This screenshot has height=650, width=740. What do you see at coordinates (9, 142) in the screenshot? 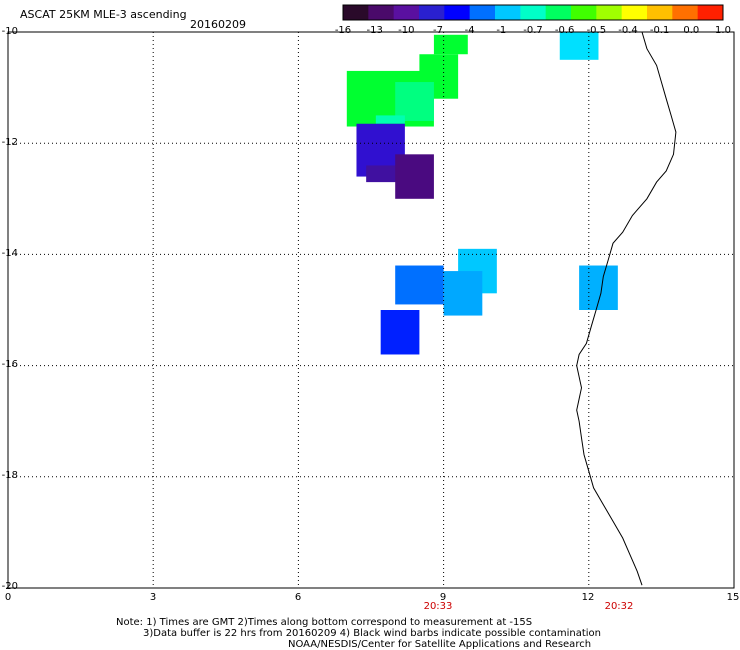
I see `ylabel-12: -12` at bounding box center [9, 142].